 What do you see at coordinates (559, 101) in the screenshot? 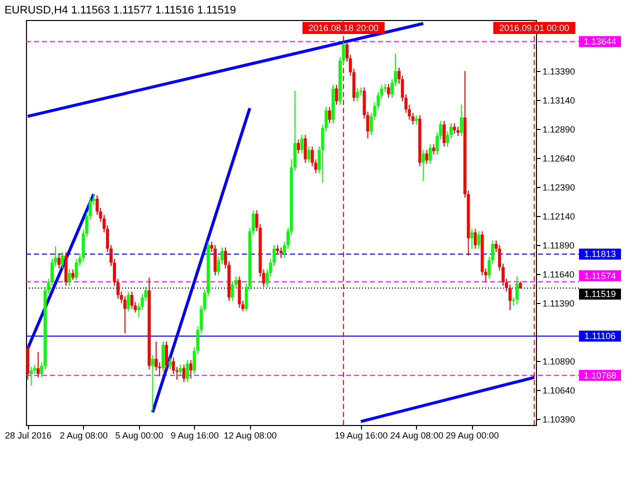
I see `y-tick-label: 1.13140` at bounding box center [559, 101].